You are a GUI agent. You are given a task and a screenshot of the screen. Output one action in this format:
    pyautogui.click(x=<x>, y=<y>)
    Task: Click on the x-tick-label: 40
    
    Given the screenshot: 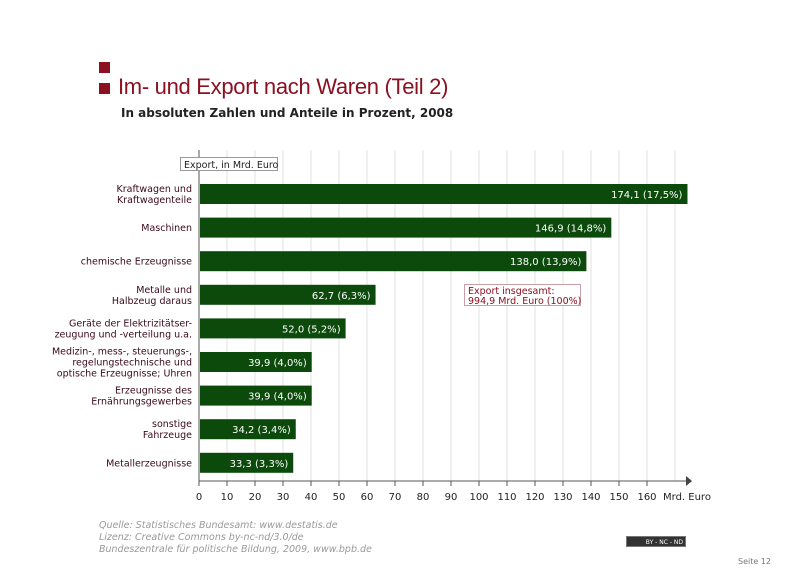 What is the action you would take?
    pyautogui.click(x=311, y=497)
    